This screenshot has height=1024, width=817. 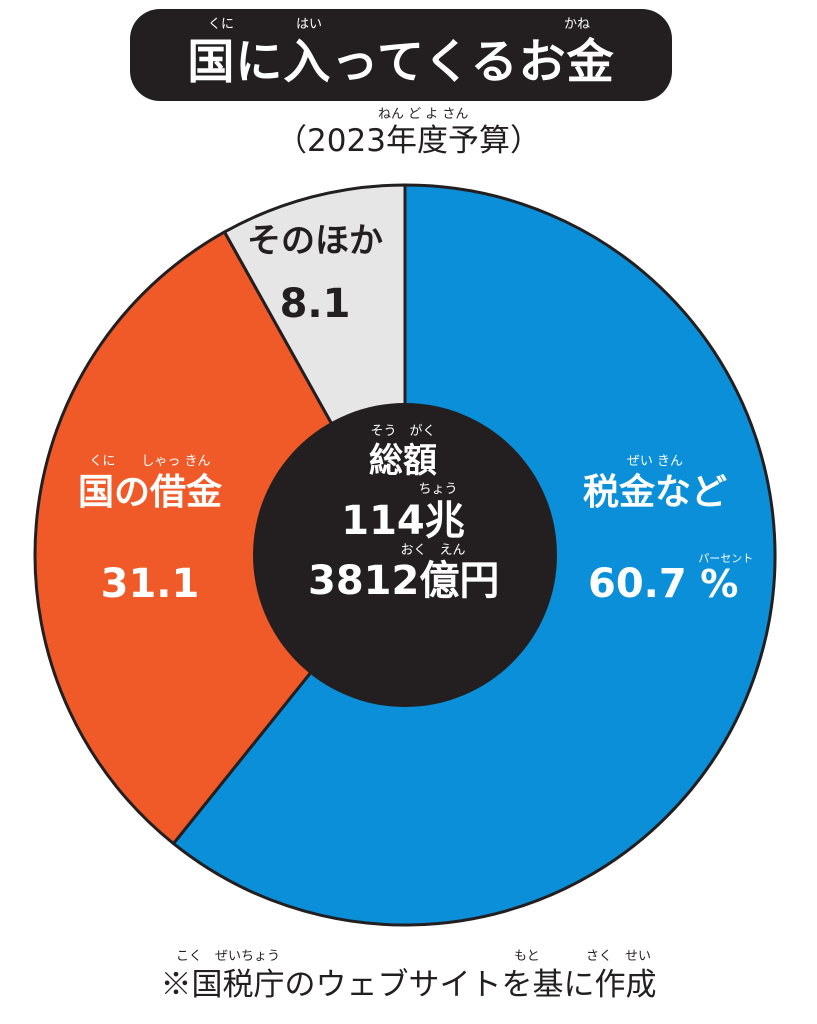 I want to click on center-line2-ruby: おく えん, so click(x=433, y=550).